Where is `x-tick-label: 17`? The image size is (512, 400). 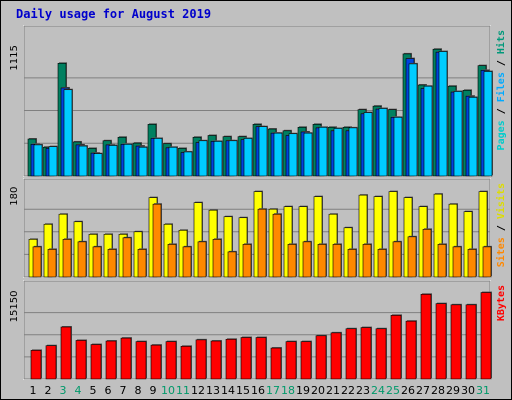
x-tick-label: 17 is located at coordinates (273, 390).